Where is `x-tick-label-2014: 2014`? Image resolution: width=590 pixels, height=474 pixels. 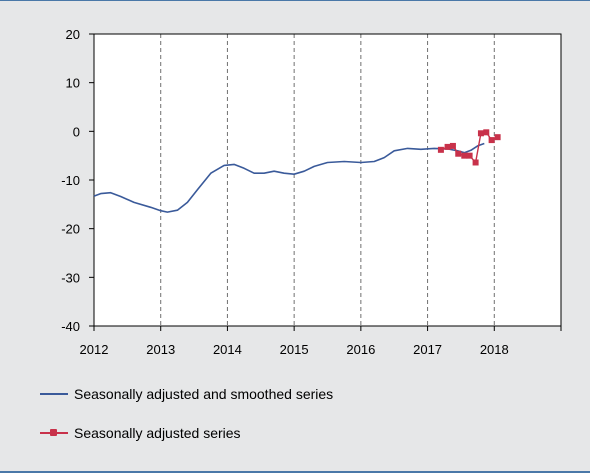 x-tick-label-2014: 2014 is located at coordinates (227, 349).